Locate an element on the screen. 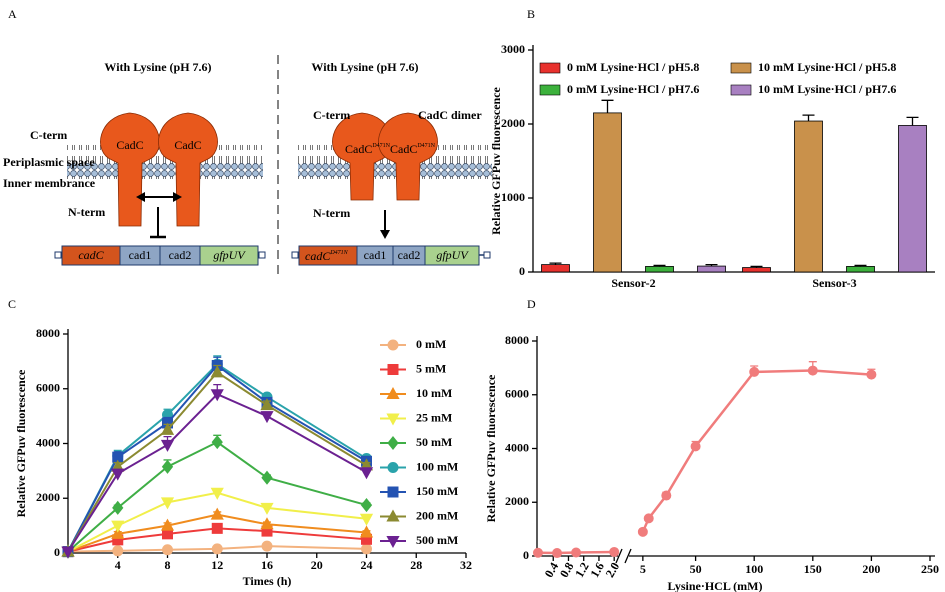  x-tick-label: 12 is located at coordinates (217, 565).